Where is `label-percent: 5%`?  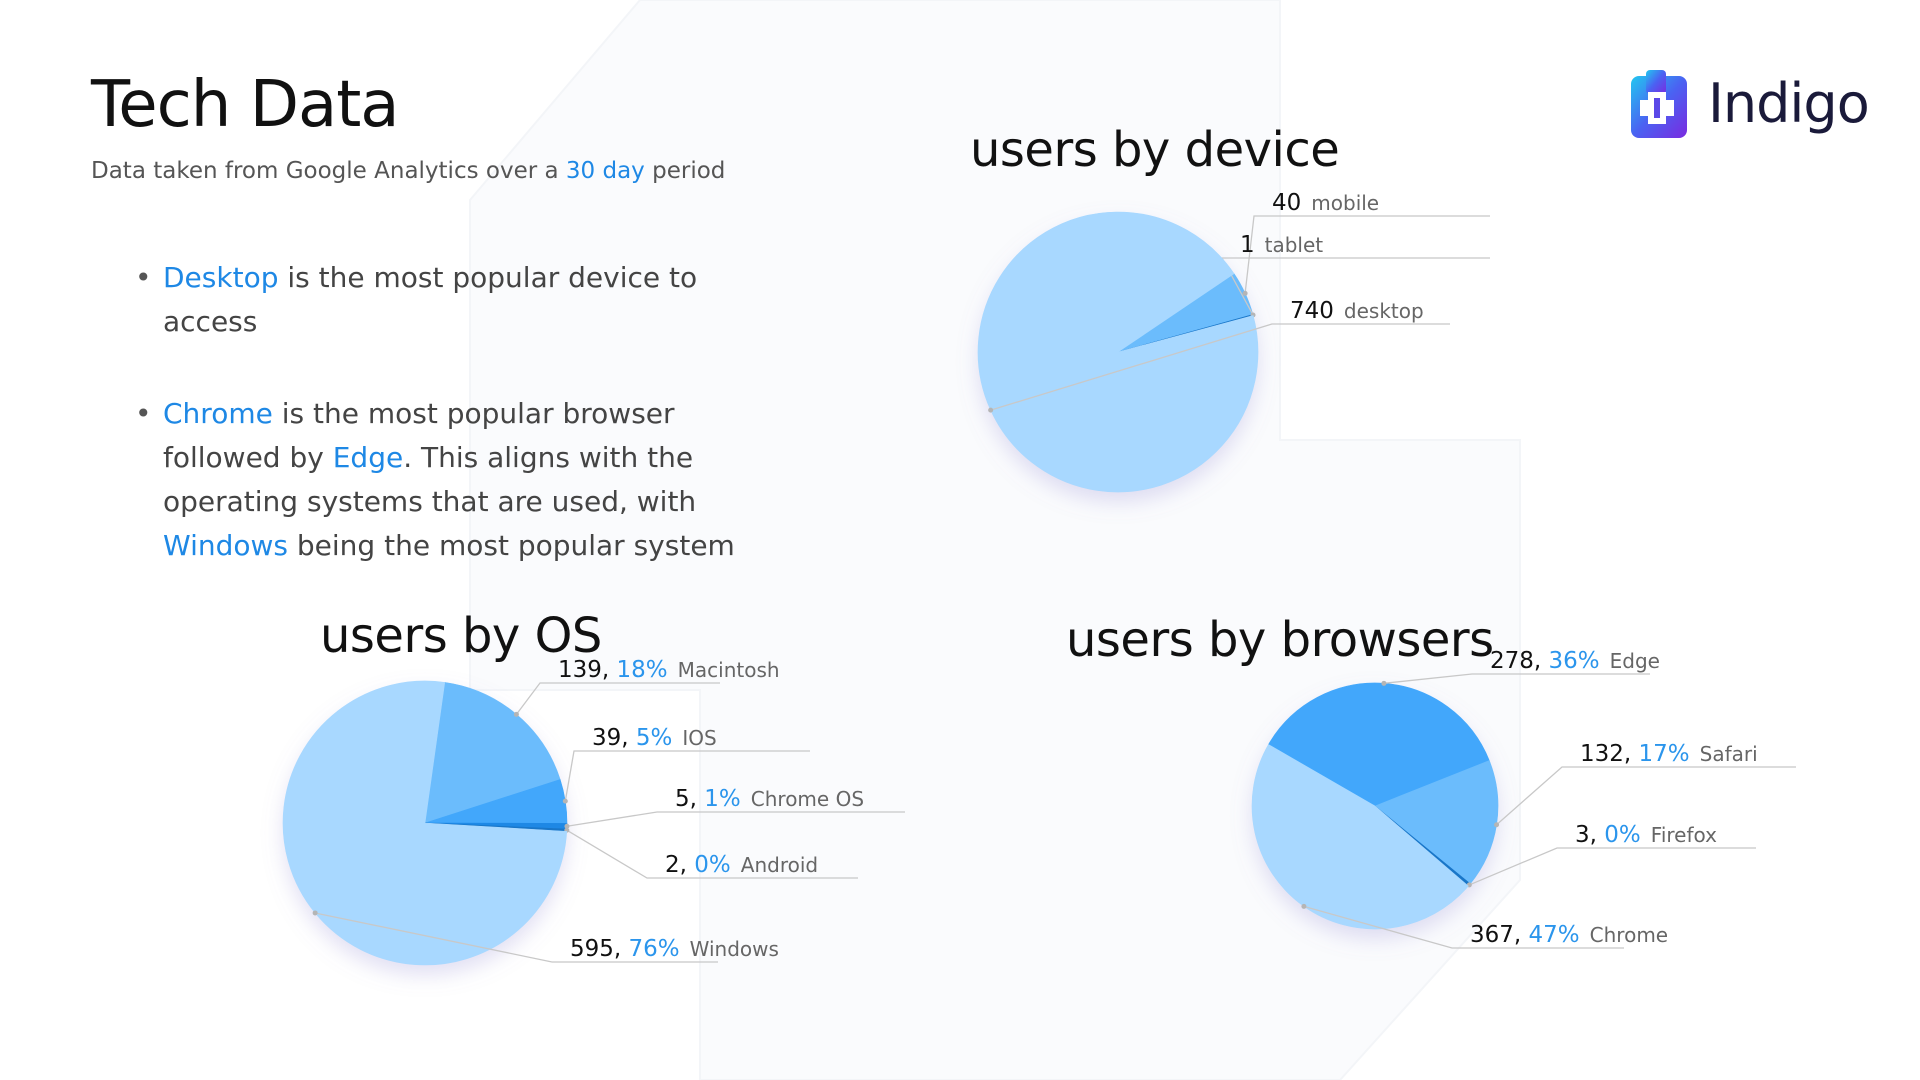
label-percent: 5% is located at coordinates (654, 738).